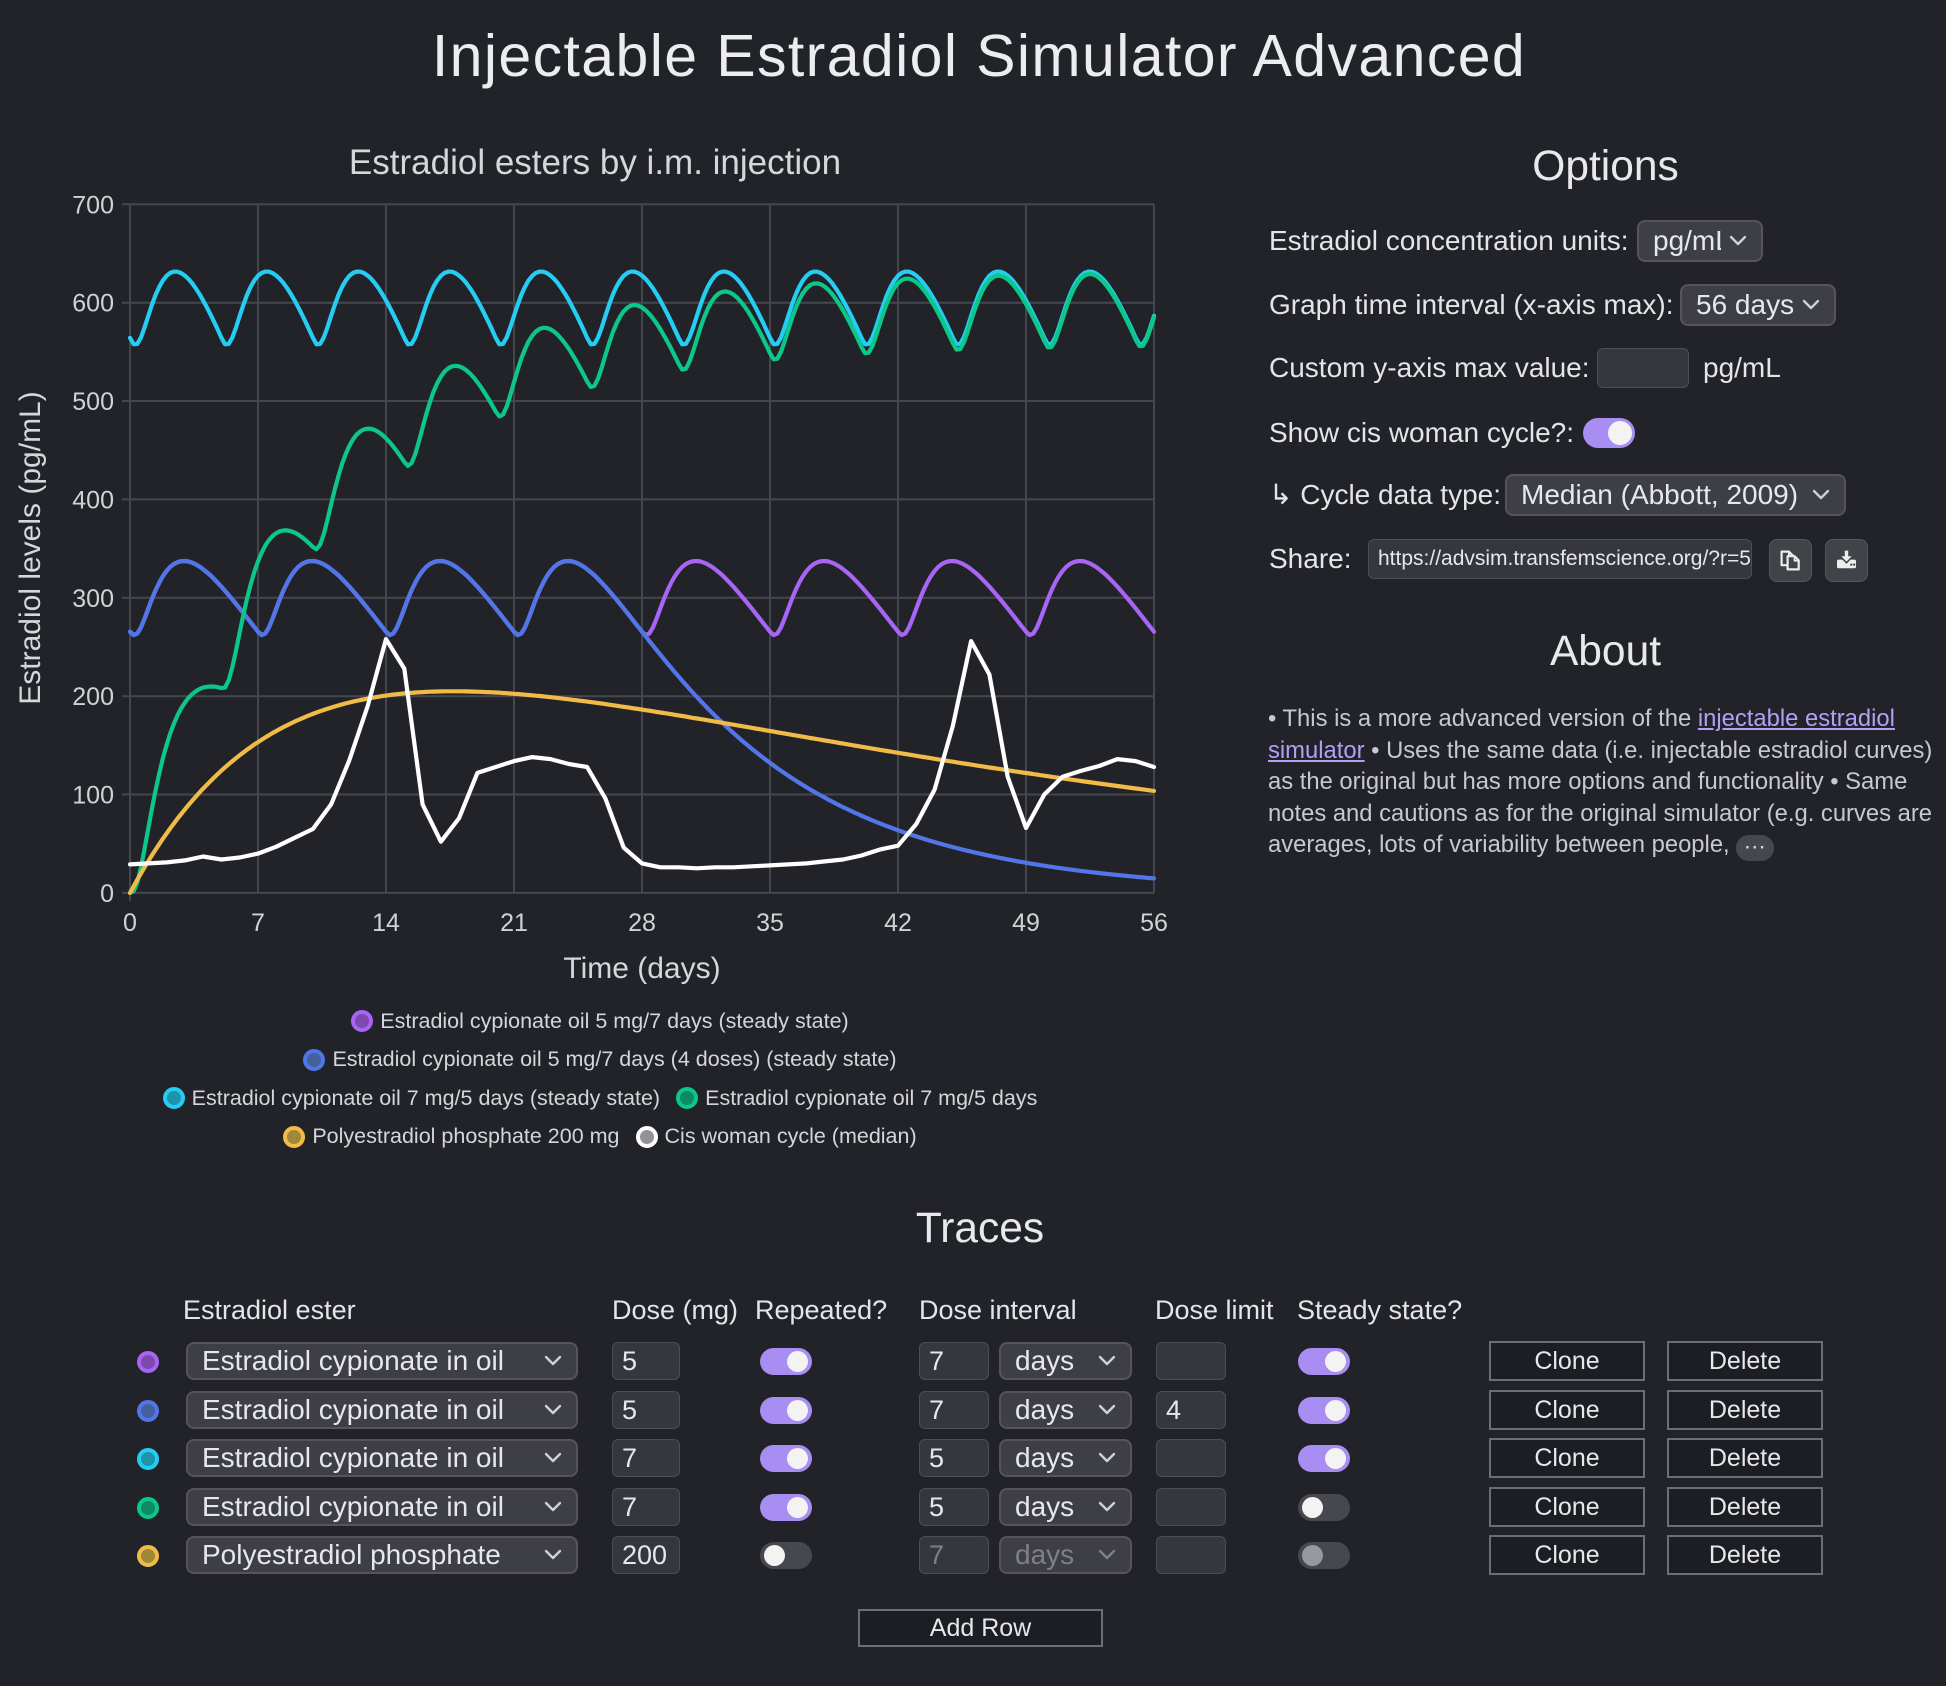  What do you see at coordinates (1026, 923) in the screenshot?
I see `svg-text: 49` at bounding box center [1026, 923].